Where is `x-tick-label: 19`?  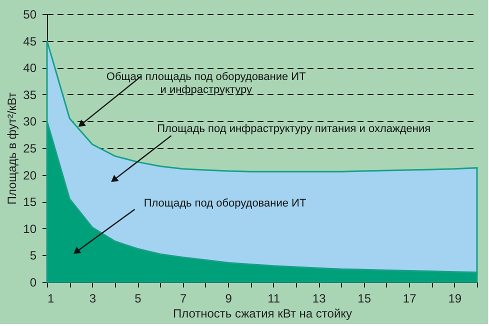 x-tick-label: 19 is located at coordinates (455, 299).